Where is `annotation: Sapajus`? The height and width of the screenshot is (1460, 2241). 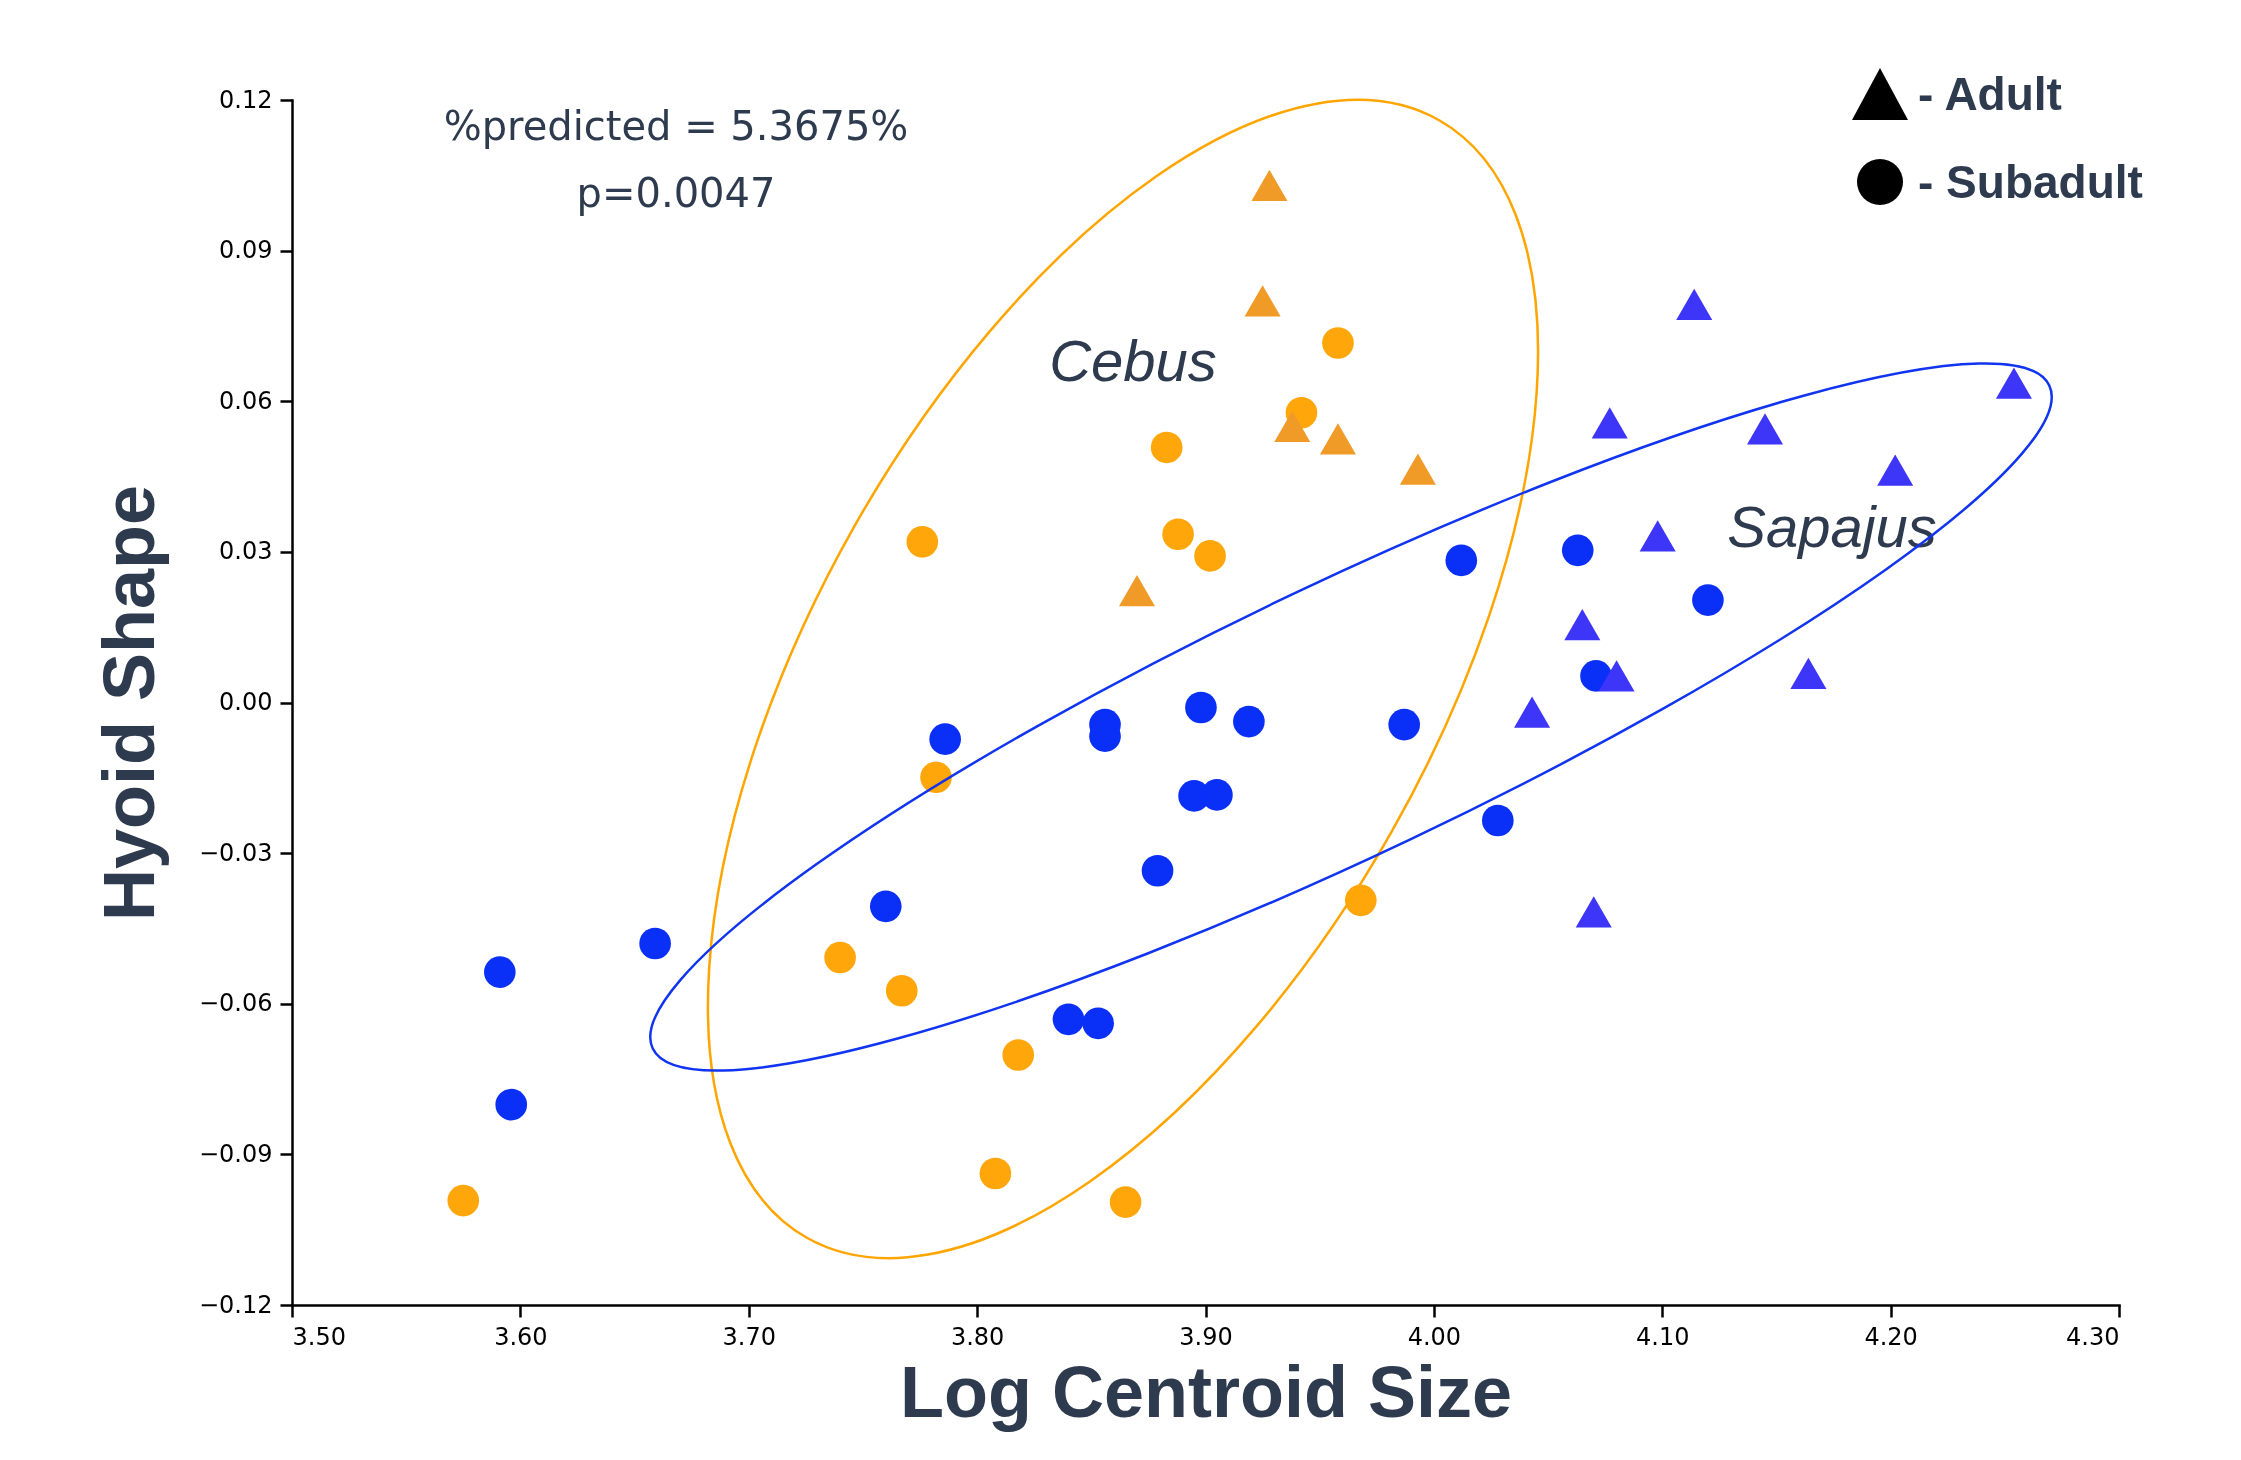
annotation: Sapajus is located at coordinates (1832, 526).